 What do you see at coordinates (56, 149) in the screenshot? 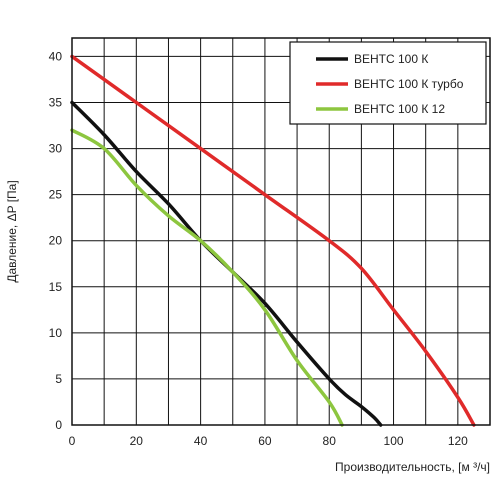
I see `y-tick-label: 30` at bounding box center [56, 149].